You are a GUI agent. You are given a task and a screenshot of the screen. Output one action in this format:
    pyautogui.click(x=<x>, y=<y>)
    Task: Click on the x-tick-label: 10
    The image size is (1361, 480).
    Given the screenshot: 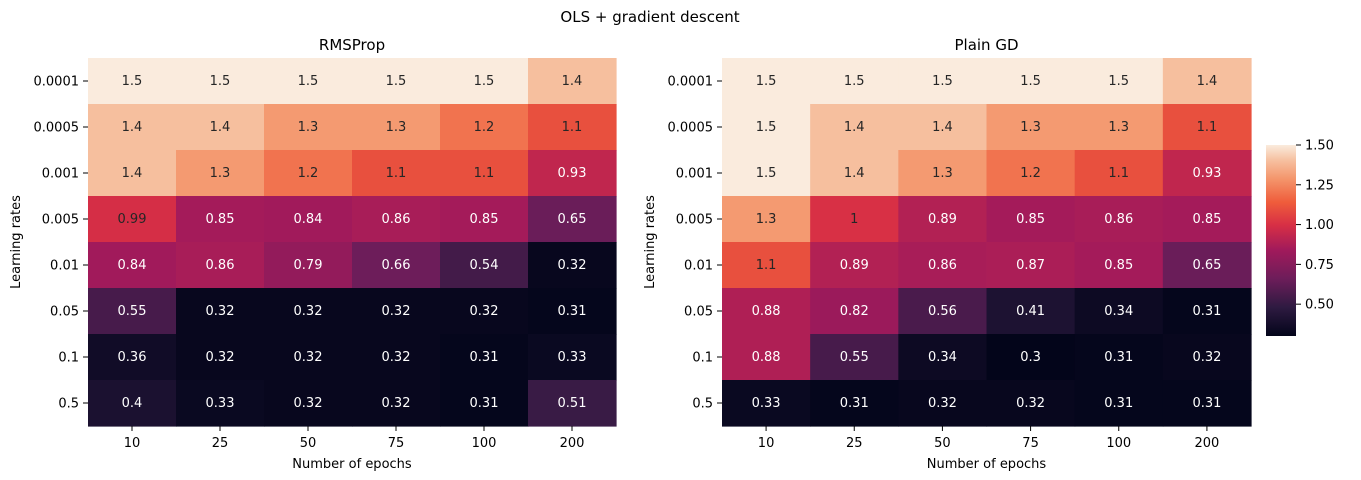 What is the action you would take?
    pyautogui.click(x=132, y=443)
    